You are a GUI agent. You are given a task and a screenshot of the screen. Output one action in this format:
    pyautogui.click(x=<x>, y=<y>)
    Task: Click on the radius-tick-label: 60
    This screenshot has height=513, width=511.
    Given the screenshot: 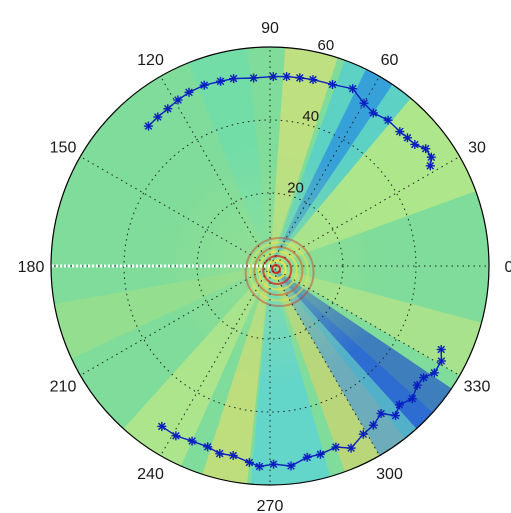 What is the action you would take?
    pyautogui.click(x=326, y=45)
    